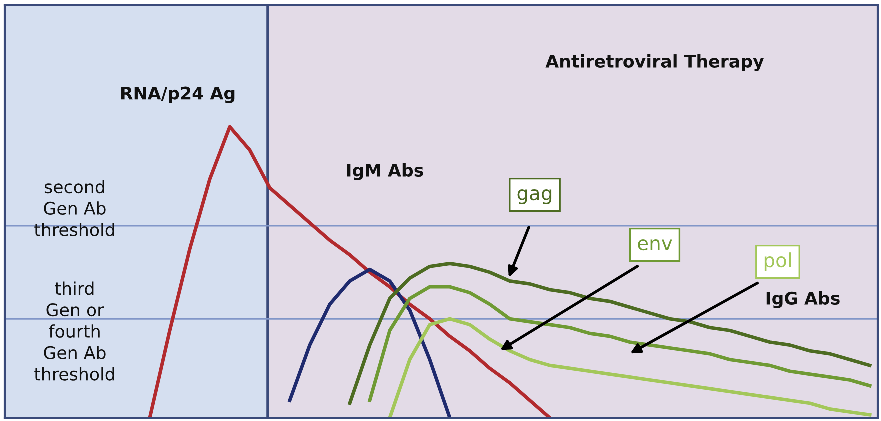  Describe the element at coordinates (803, 300) in the screenshot. I see `annotation: IgG Abs` at that location.